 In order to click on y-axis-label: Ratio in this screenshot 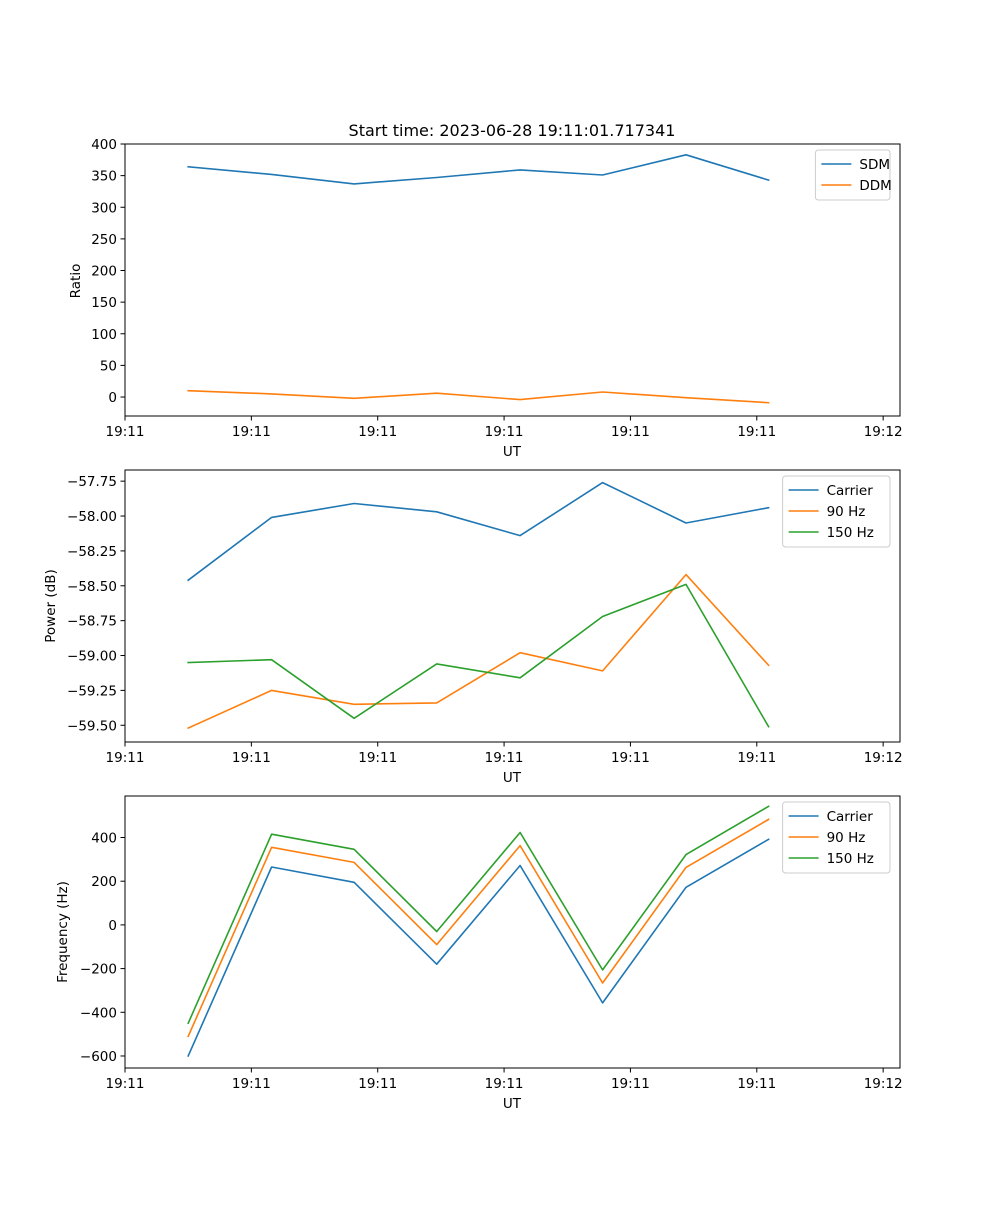, I will do `click(76, 281)`.